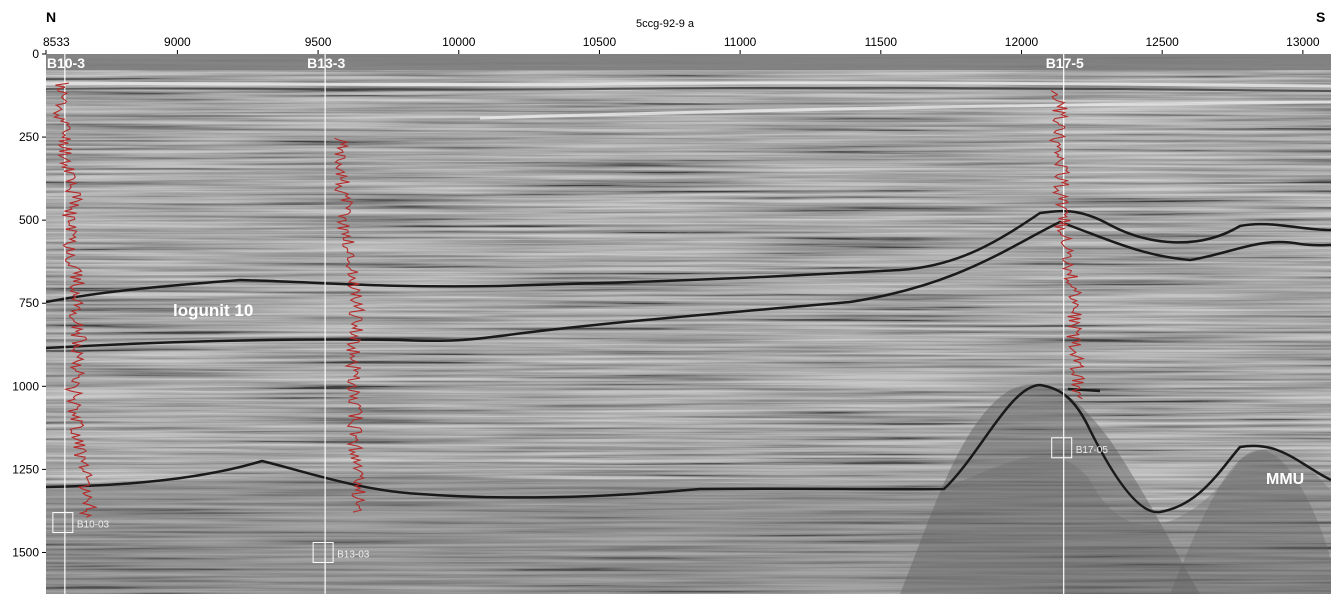 The height and width of the screenshot is (594, 1331). I want to click on y-tick-label: 250, so click(29, 137).